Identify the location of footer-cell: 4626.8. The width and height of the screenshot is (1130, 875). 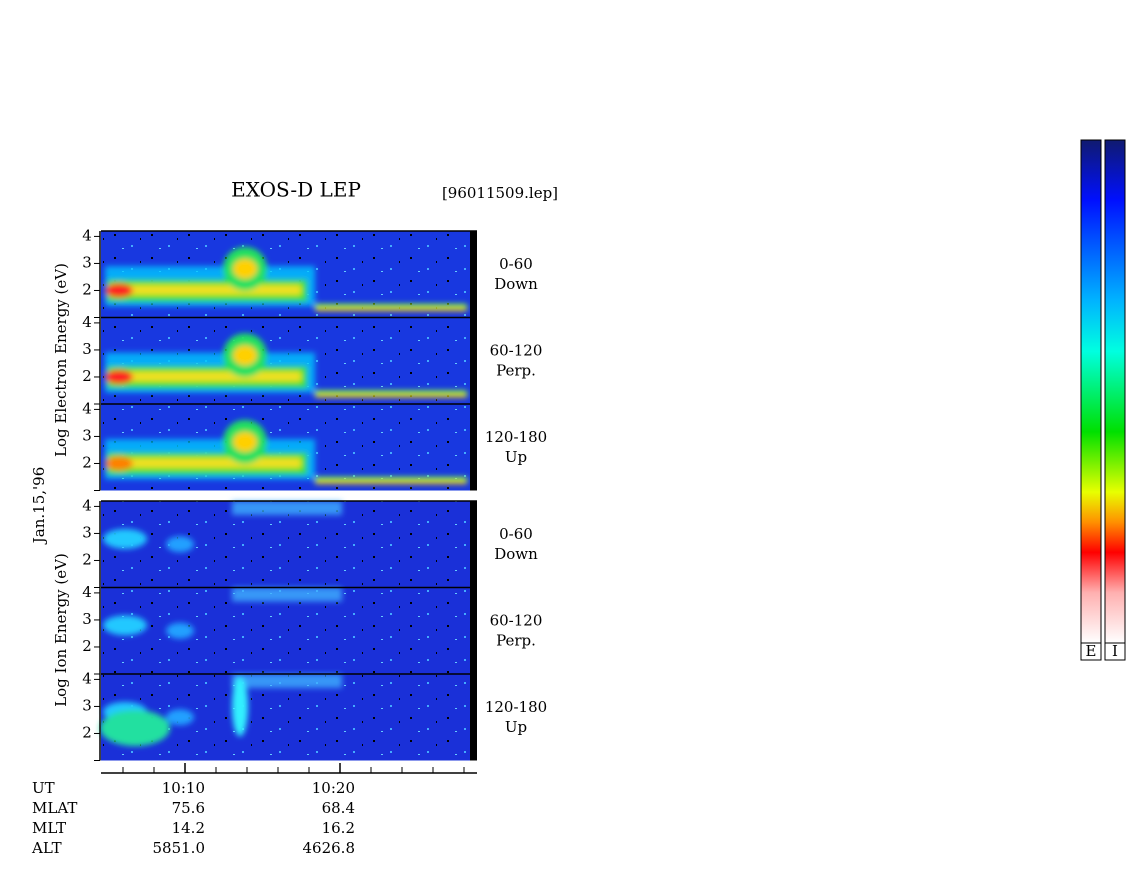
(329, 848).